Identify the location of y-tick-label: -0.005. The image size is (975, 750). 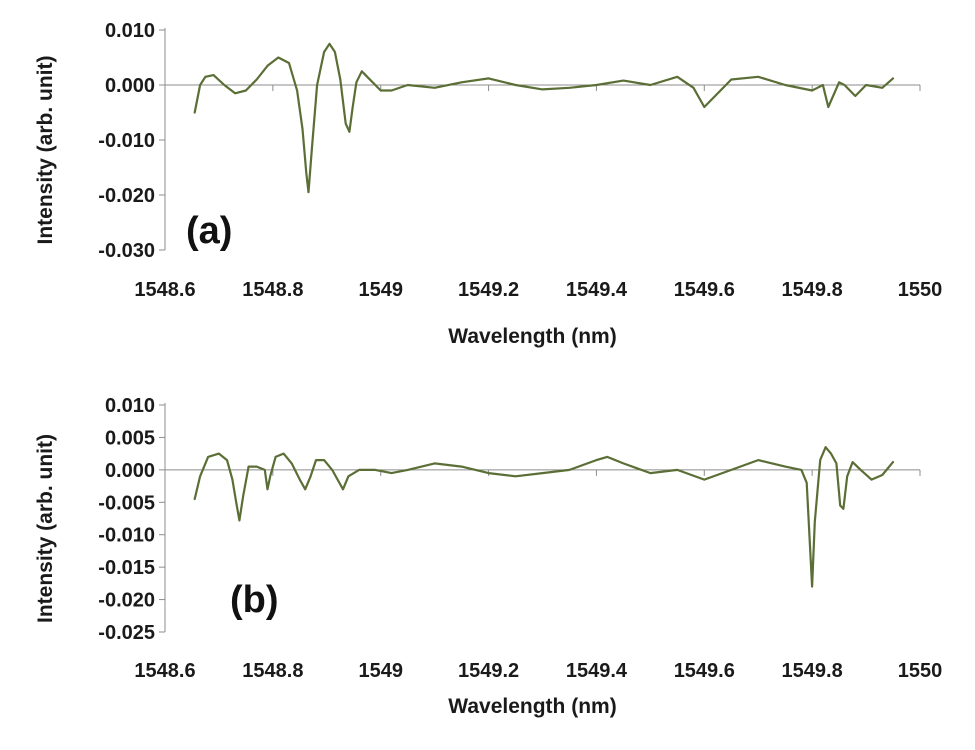
(126, 503).